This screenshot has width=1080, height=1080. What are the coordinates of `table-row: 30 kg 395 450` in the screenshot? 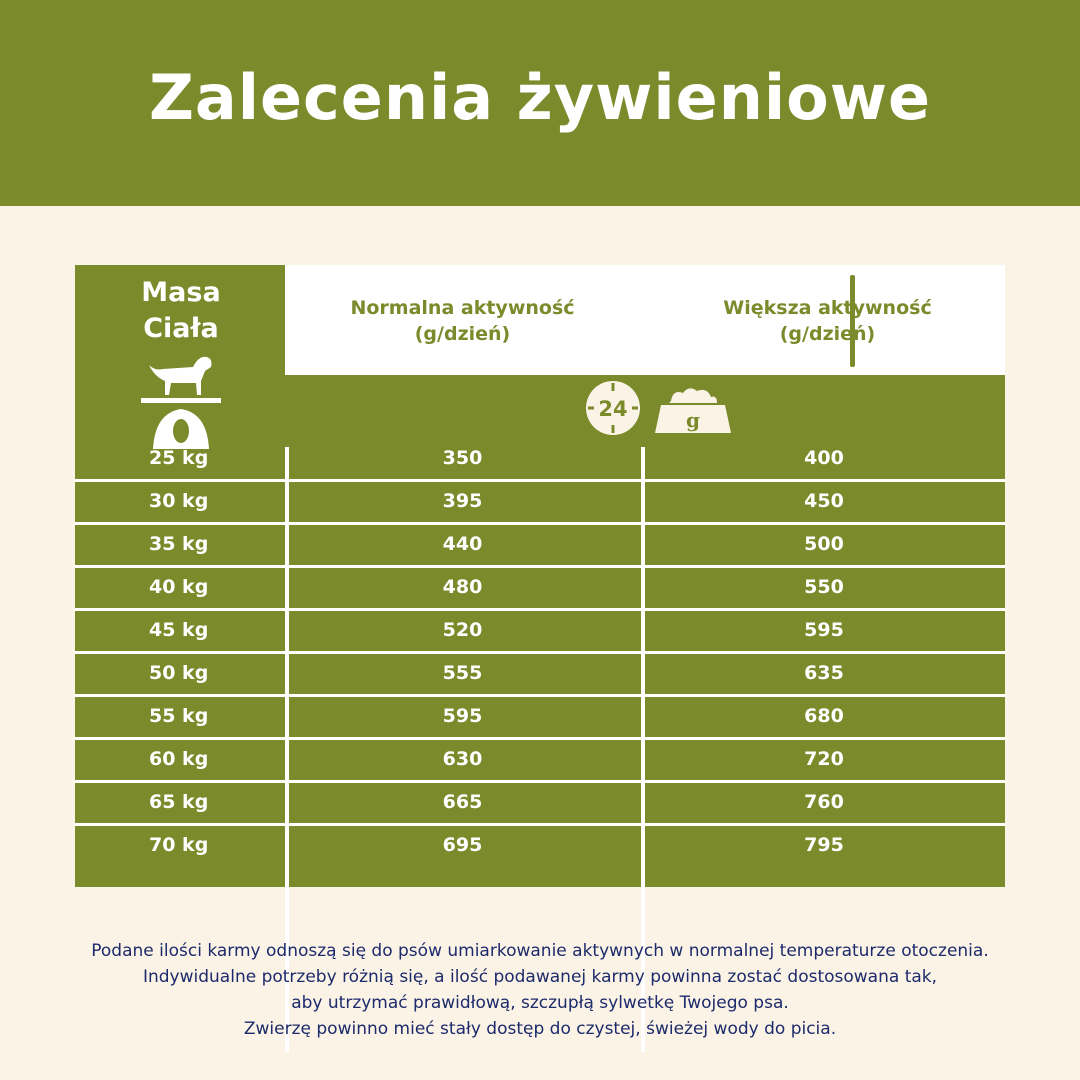 It's located at (540, 501).